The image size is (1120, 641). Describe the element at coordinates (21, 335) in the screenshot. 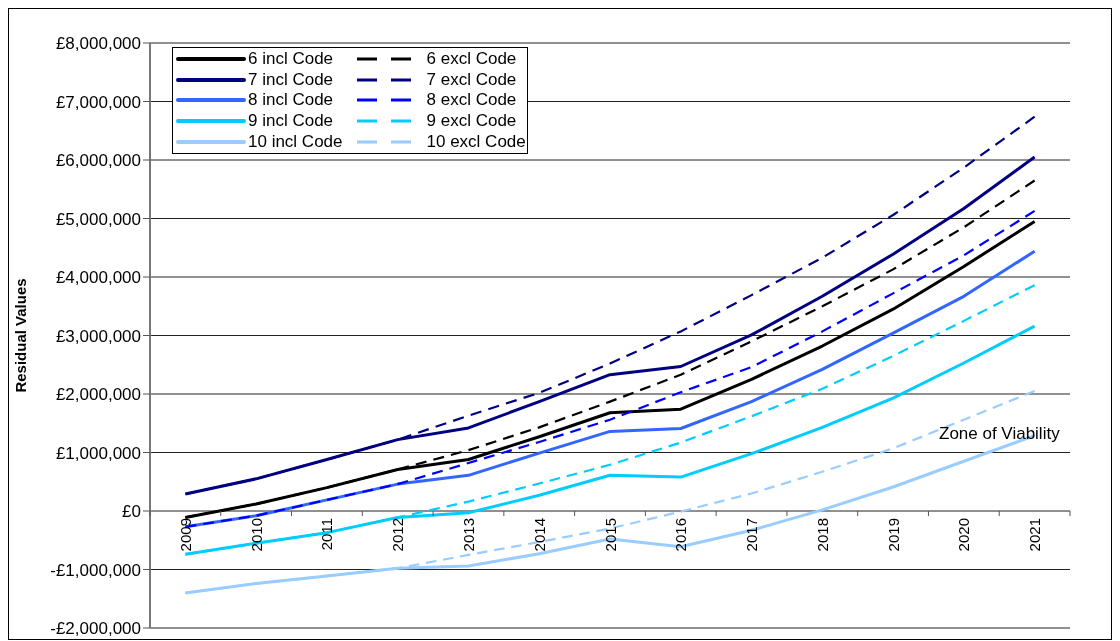

I see `y-axis-title: Residual Values` at that location.